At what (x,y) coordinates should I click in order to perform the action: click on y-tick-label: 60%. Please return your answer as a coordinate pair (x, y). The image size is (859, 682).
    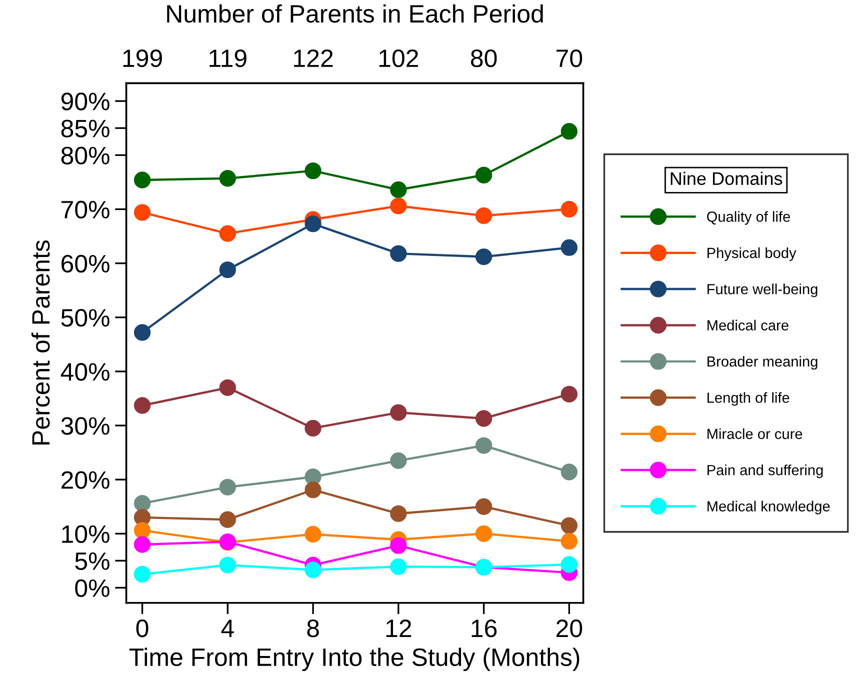
    Looking at the image, I should click on (86, 263).